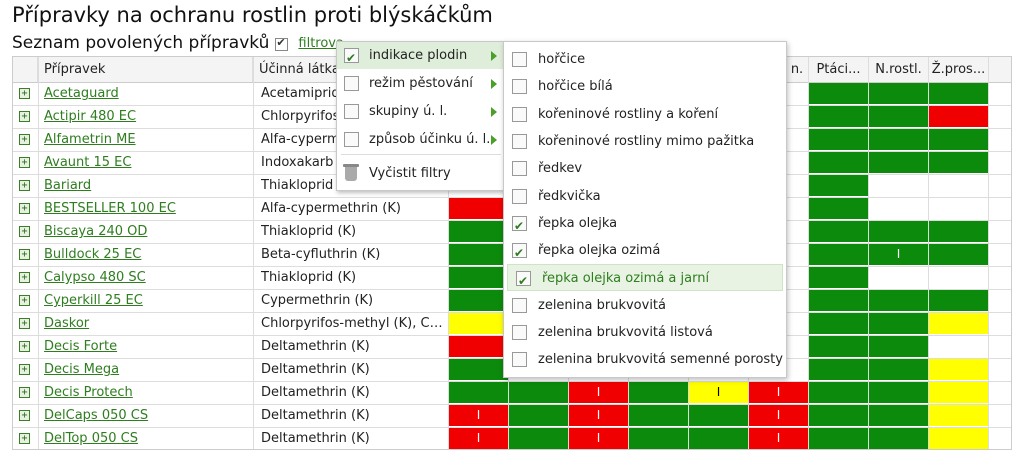  What do you see at coordinates (797, 69) in the screenshot?
I see `header-partial: n.` at bounding box center [797, 69].